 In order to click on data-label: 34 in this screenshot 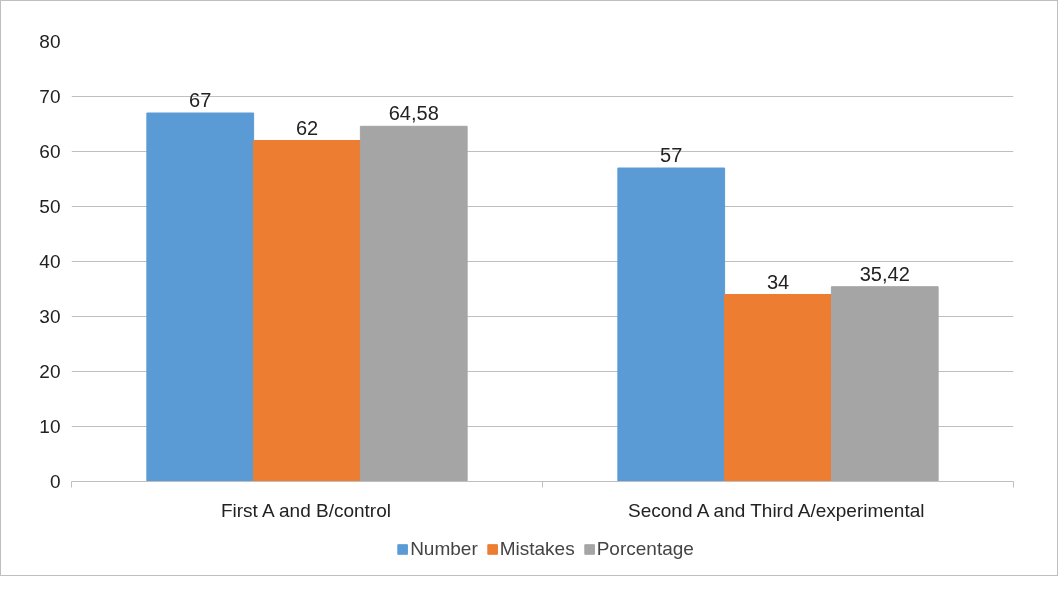, I will do `click(778, 281)`.